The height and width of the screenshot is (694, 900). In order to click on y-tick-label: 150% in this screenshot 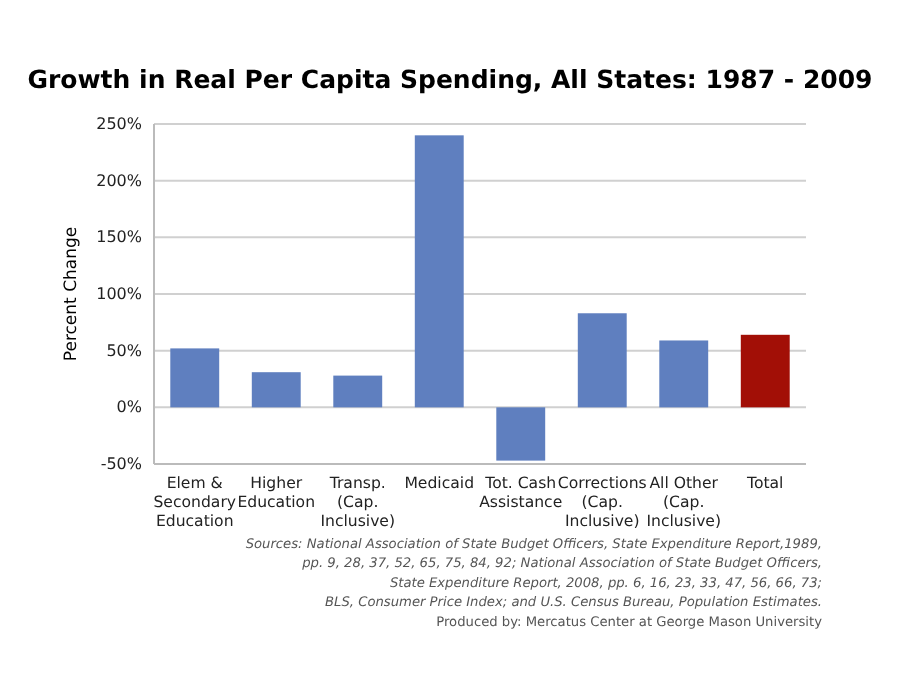, I will do `click(119, 237)`.